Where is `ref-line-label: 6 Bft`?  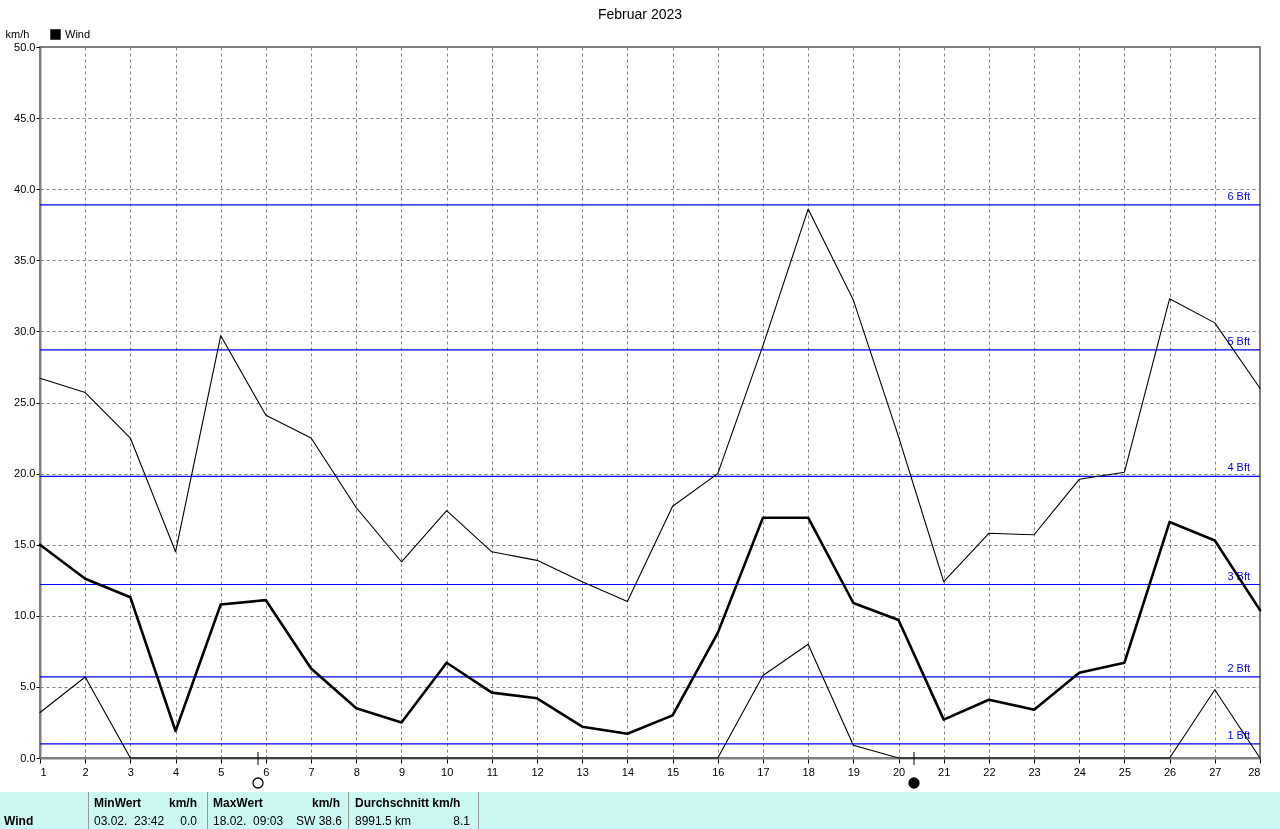
ref-line-label: 6 Bft is located at coordinates (1238, 195).